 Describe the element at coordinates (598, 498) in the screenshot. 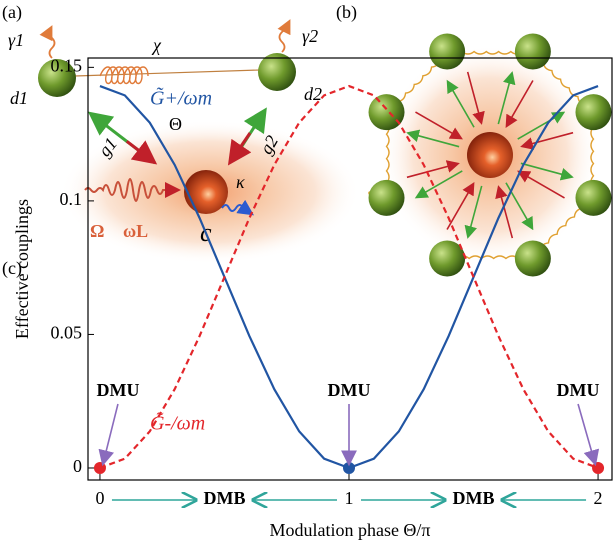

I see `x-tick-label: 2` at that location.